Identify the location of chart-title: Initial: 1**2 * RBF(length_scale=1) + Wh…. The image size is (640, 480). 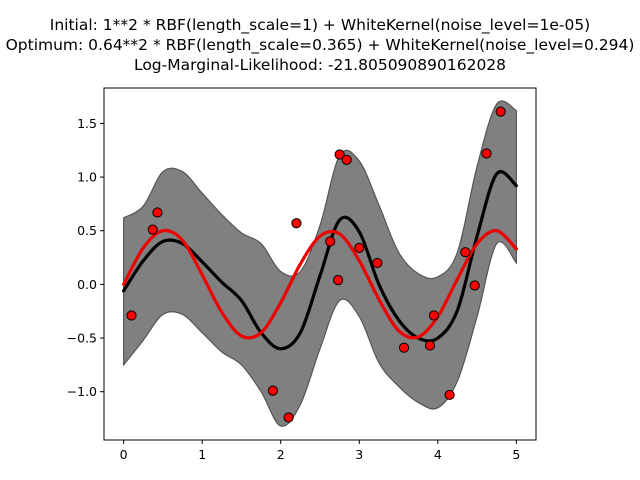
(320, 45).